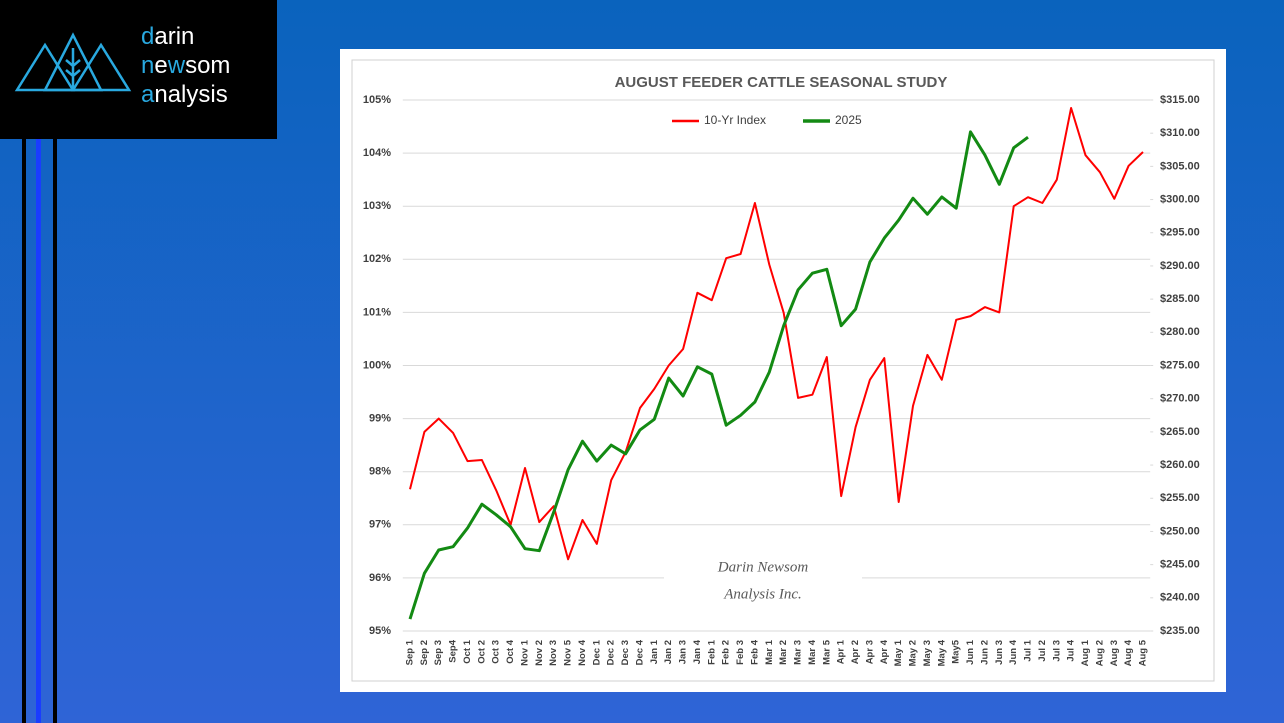 The height and width of the screenshot is (723, 1284). What do you see at coordinates (970, 652) in the screenshot?
I see `x-tick-label: Jun 1` at bounding box center [970, 652].